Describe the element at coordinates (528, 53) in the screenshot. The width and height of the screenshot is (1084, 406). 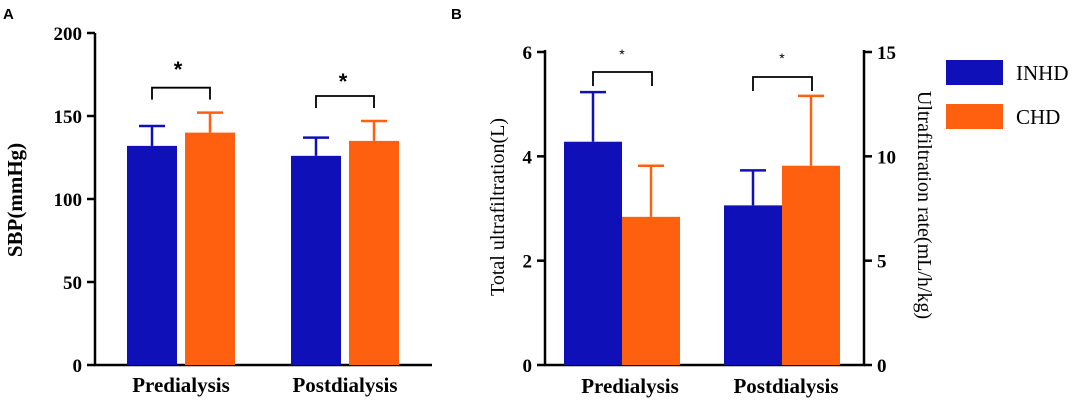
I see `panel-b-left-y-tick-label: 6` at that location.